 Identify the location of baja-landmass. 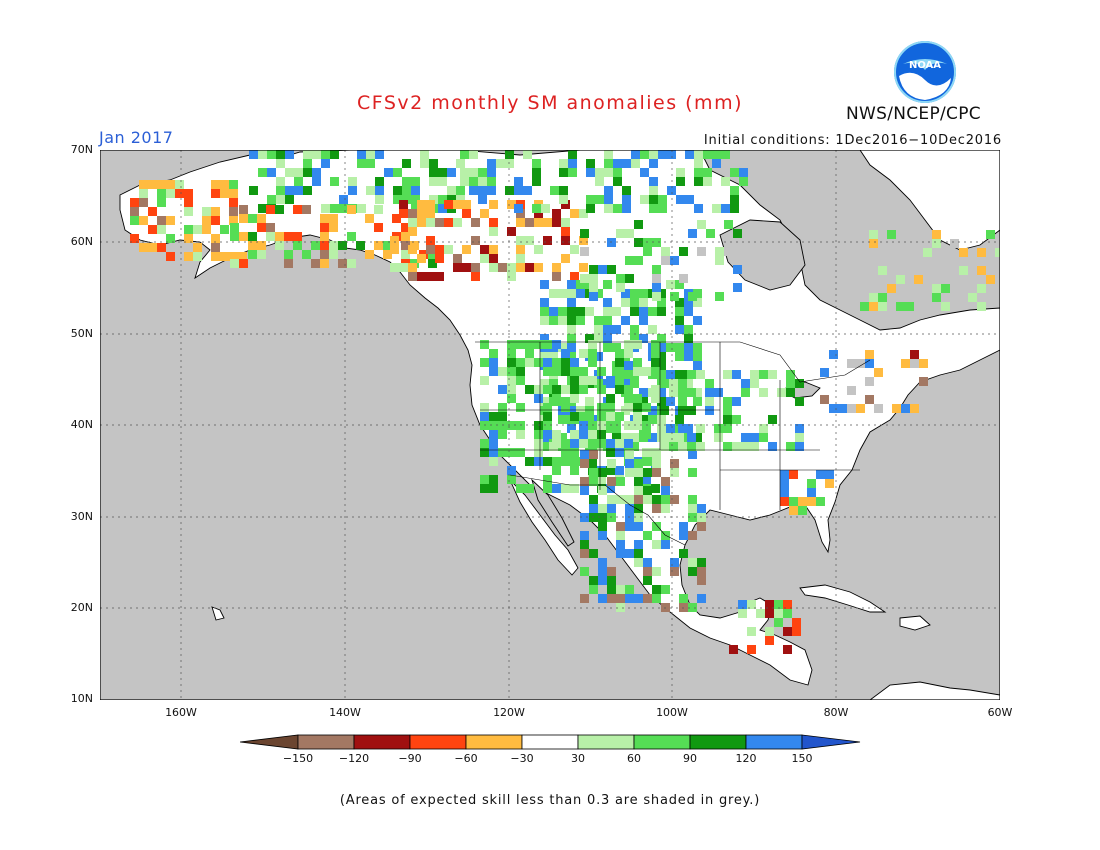
(544, 527).